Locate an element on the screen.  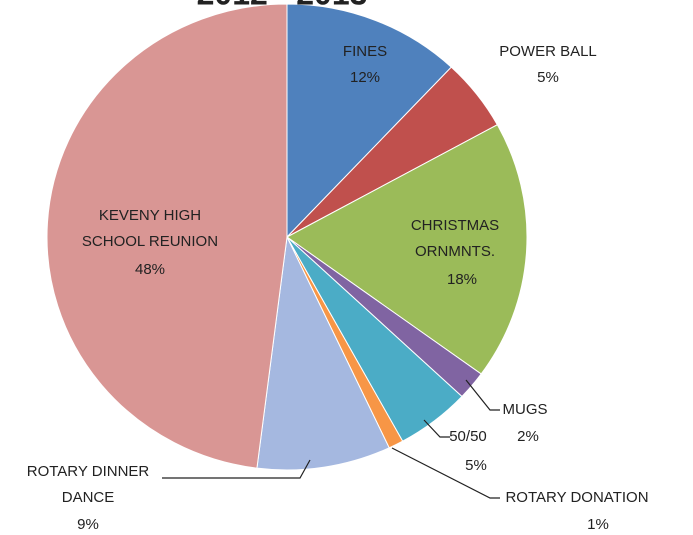
chart-title: 2012 - 2013 is located at coordinates (282, 5).